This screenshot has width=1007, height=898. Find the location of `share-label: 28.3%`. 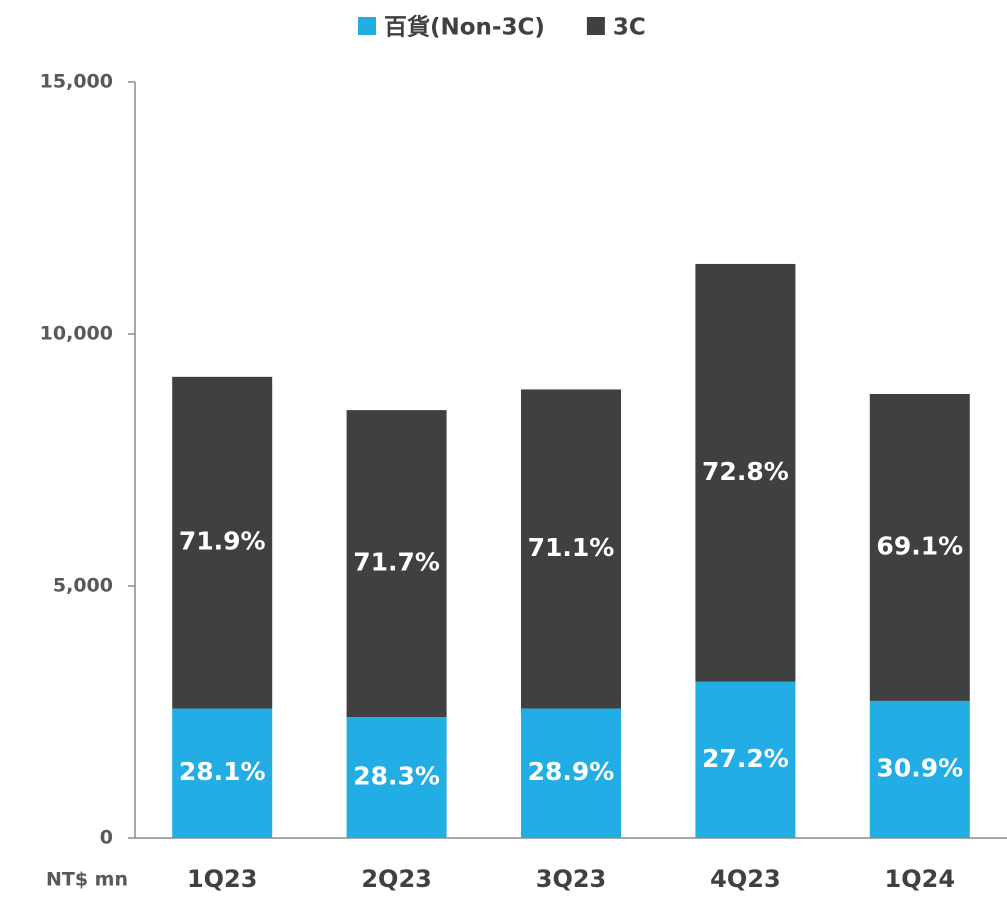

share-label: 28.3% is located at coordinates (396, 776).